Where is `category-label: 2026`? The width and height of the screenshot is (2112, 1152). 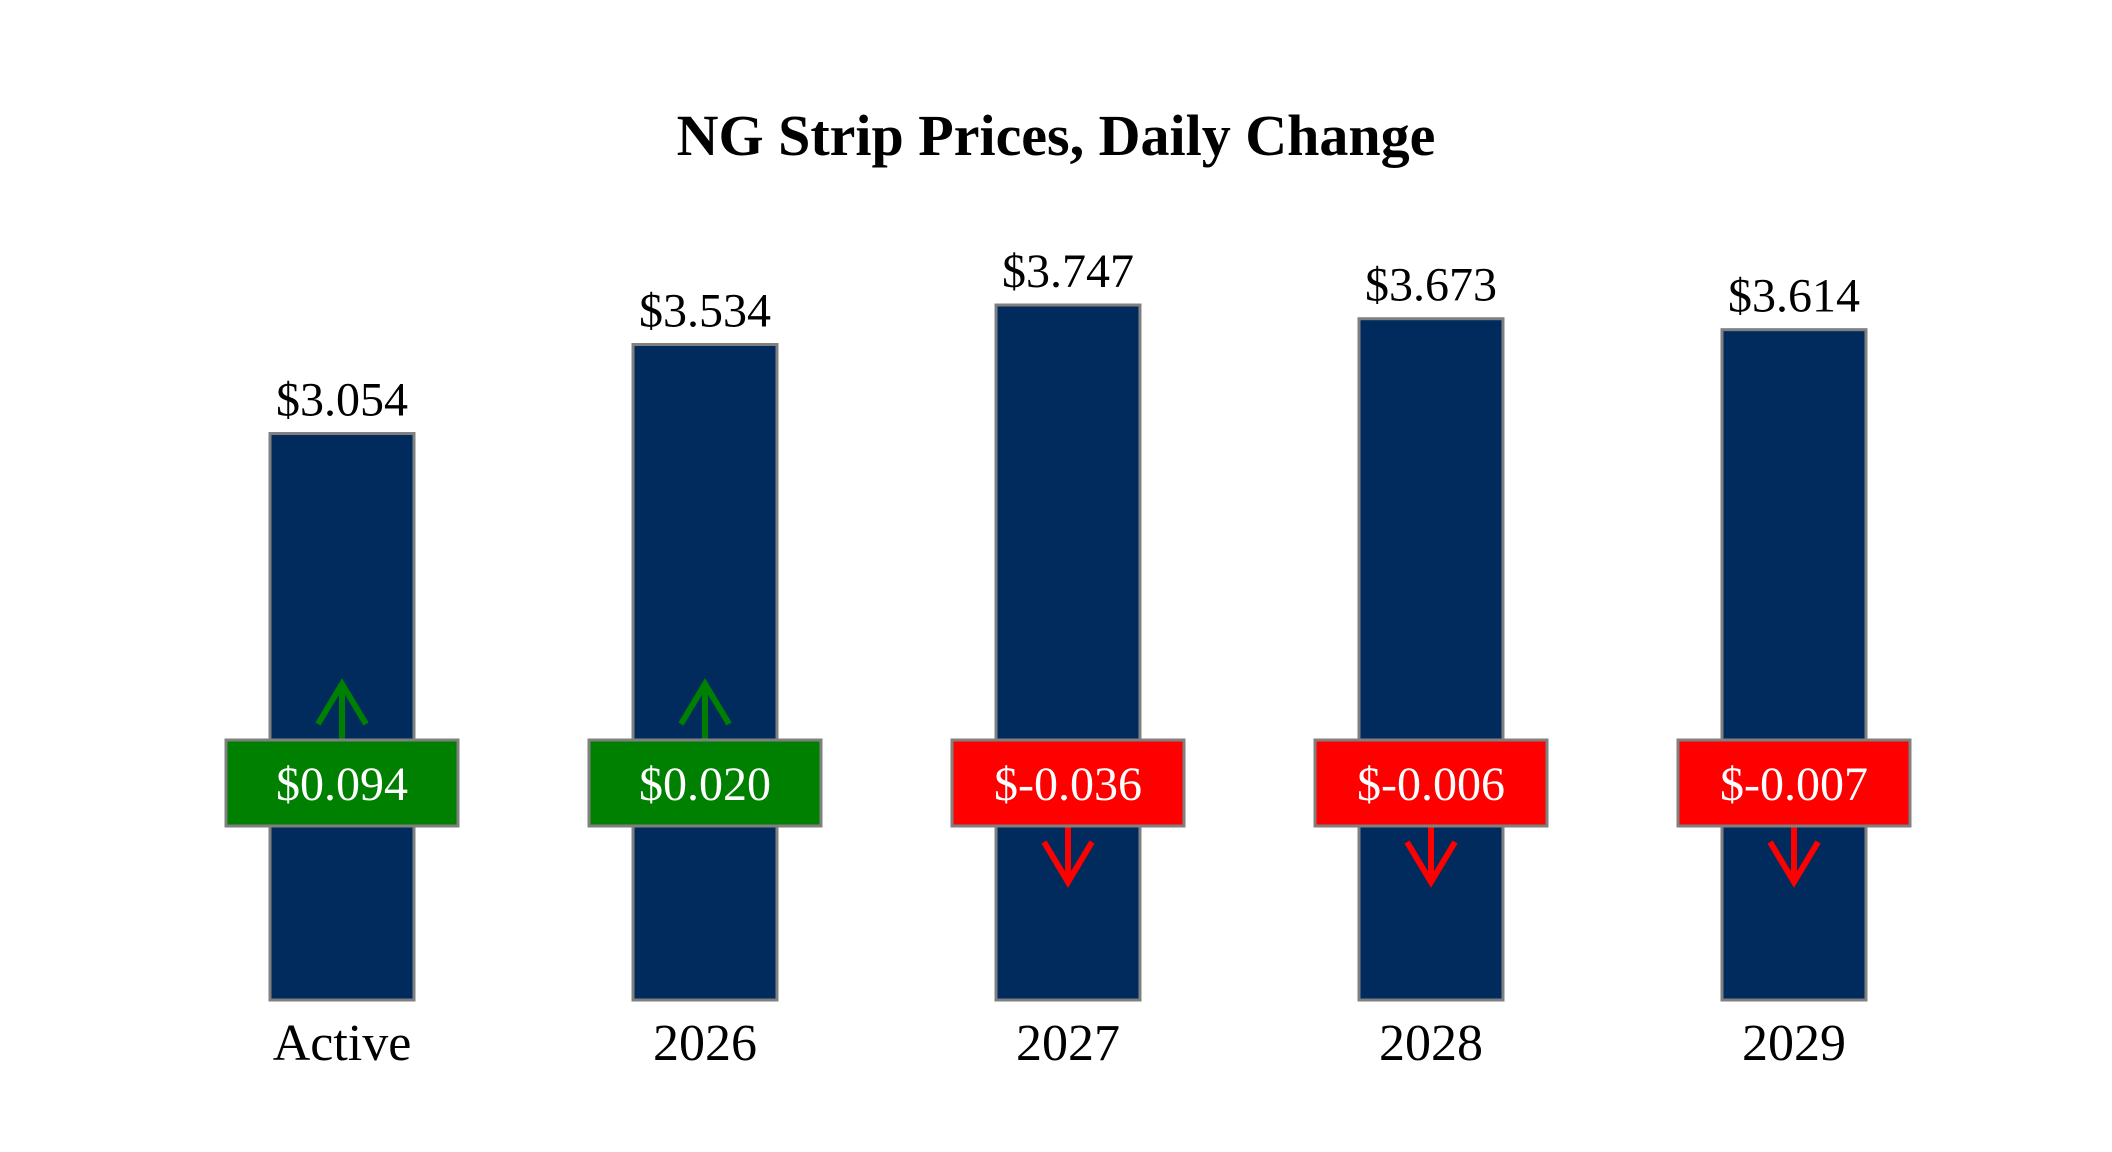 category-label: 2026 is located at coordinates (705, 1043).